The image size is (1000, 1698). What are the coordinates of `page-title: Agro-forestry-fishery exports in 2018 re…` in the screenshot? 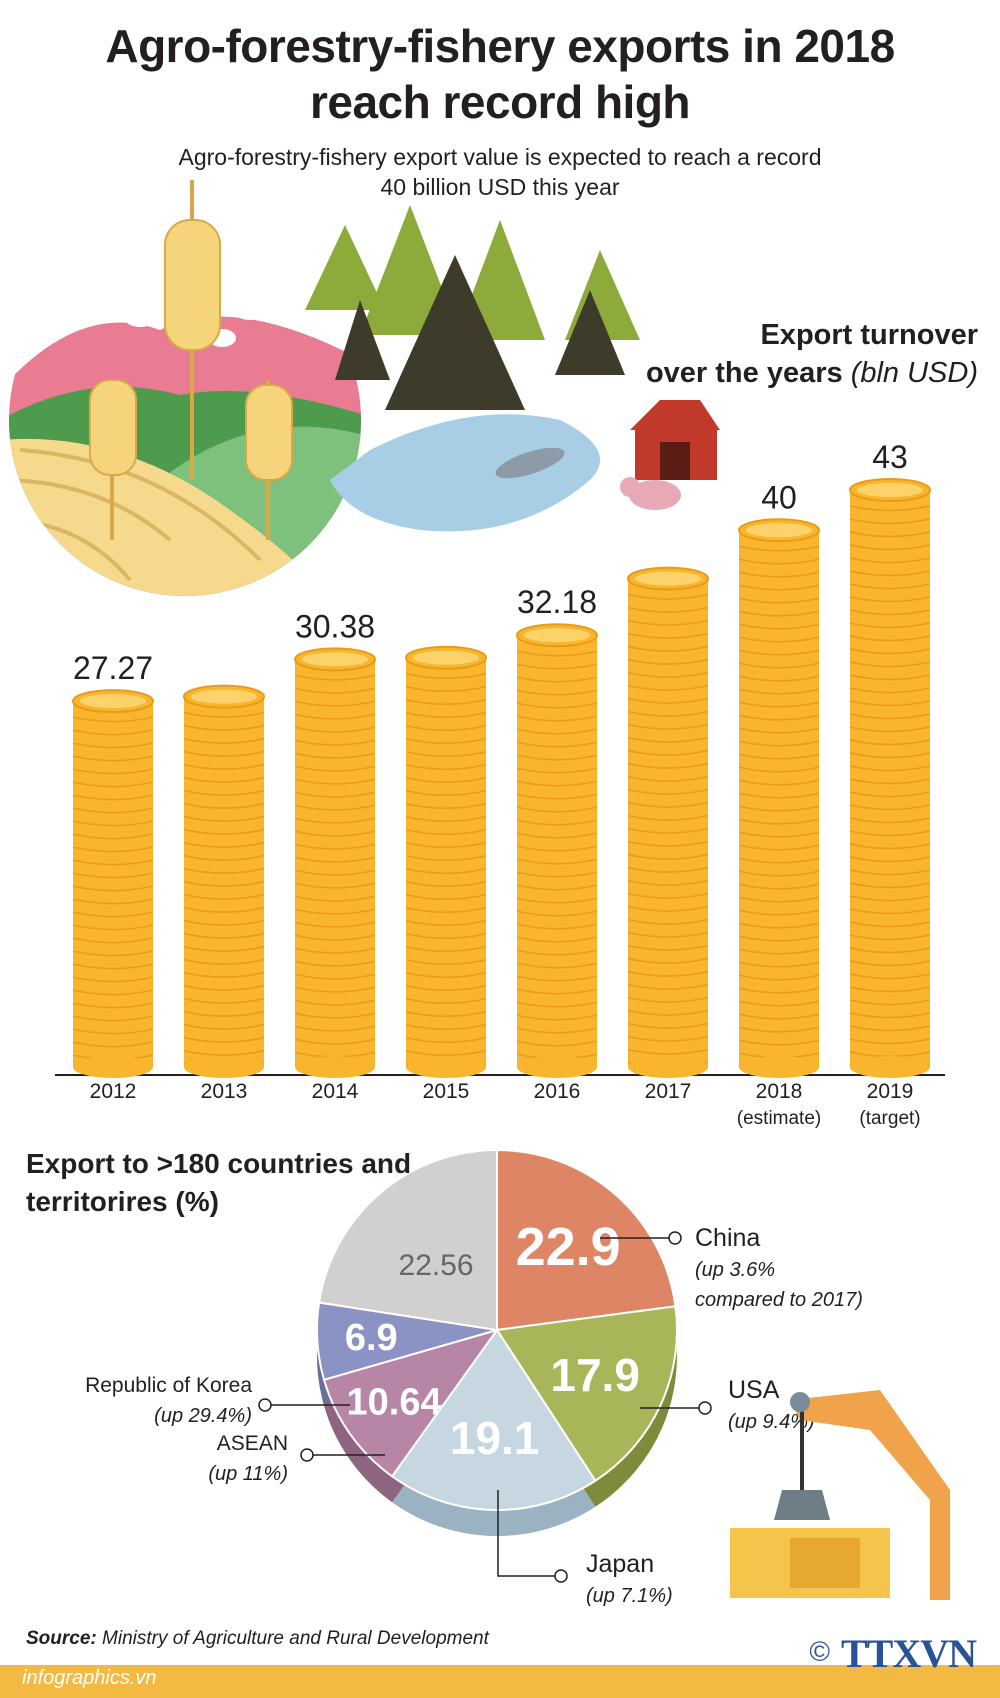 It's located at (500, 74).